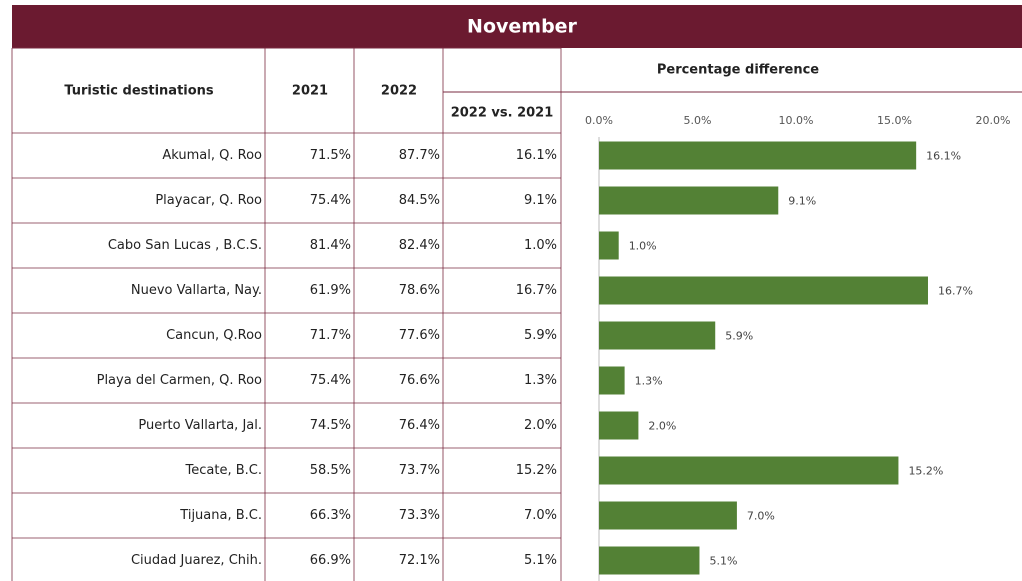  Describe the element at coordinates (419, 470) in the screenshot. I see `cell: 73.7%` at that location.